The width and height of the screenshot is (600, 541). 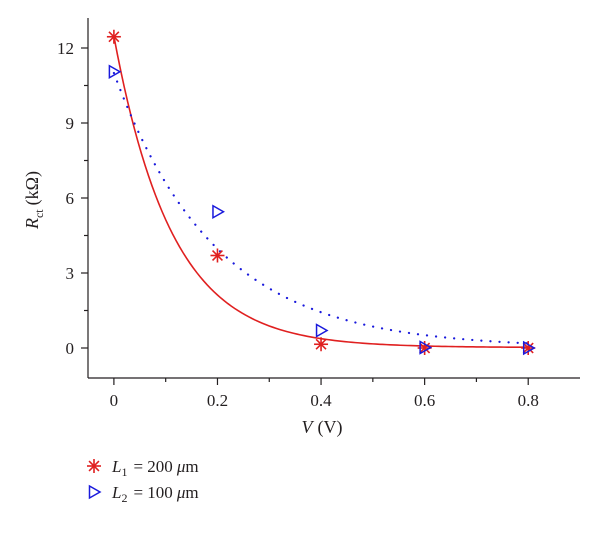 I want to click on legend-asterisk, so click(x=94, y=466).